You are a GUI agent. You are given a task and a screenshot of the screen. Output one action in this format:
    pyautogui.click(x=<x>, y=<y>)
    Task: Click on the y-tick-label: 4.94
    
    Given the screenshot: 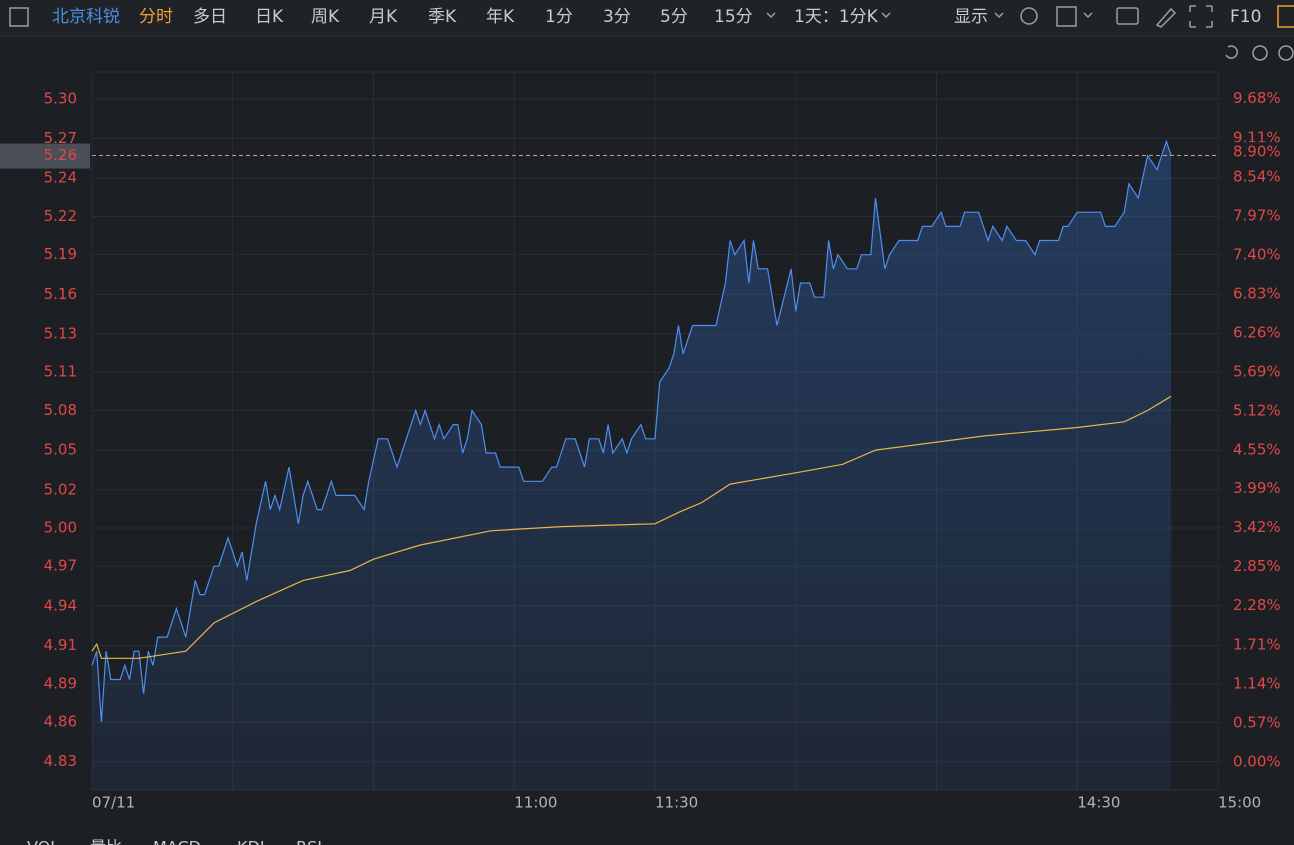 What is the action you would take?
    pyautogui.click(x=60, y=605)
    